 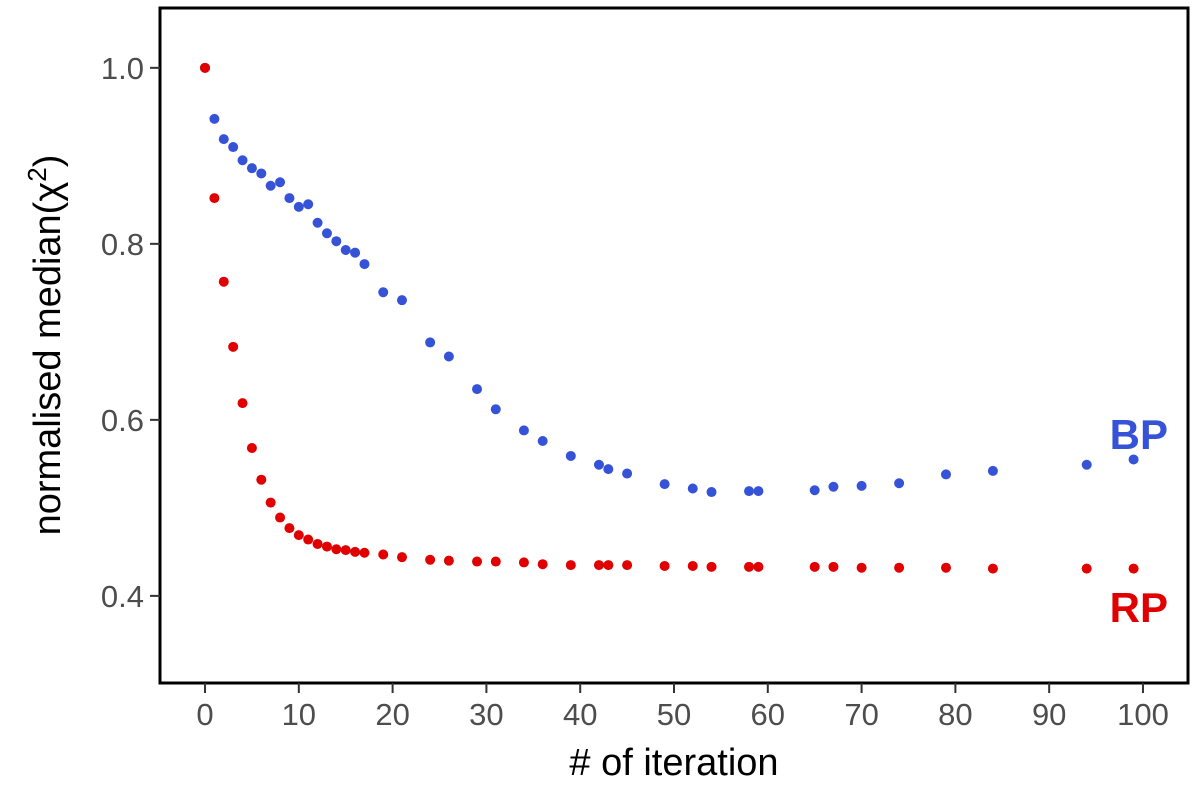 What do you see at coordinates (122, 244) in the screenshot?
I see `y-tick-label: 0.8` at bounding box center [122, 244].